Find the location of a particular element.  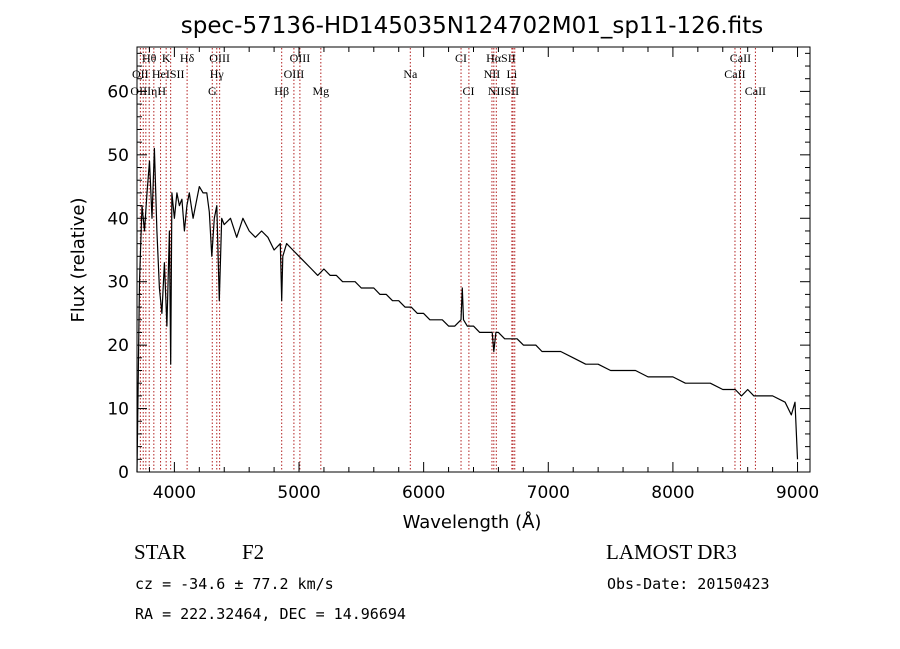

x-tick-label: 6000 is located at coordinates (423, 493).